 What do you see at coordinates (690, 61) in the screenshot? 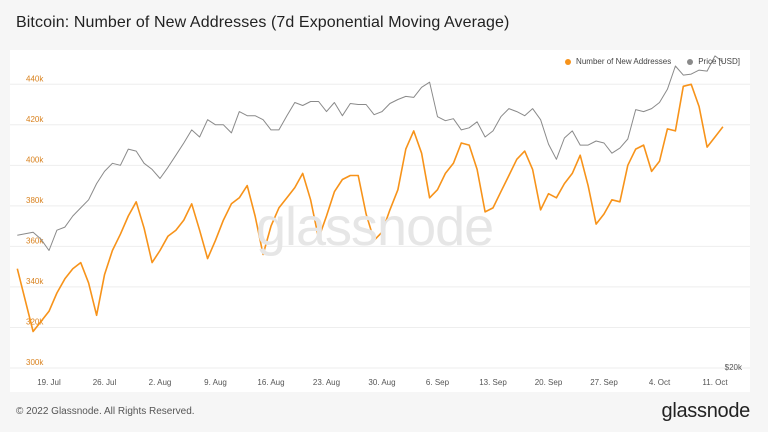
I see `legend-dot-price` at bounding box center [690, 61].